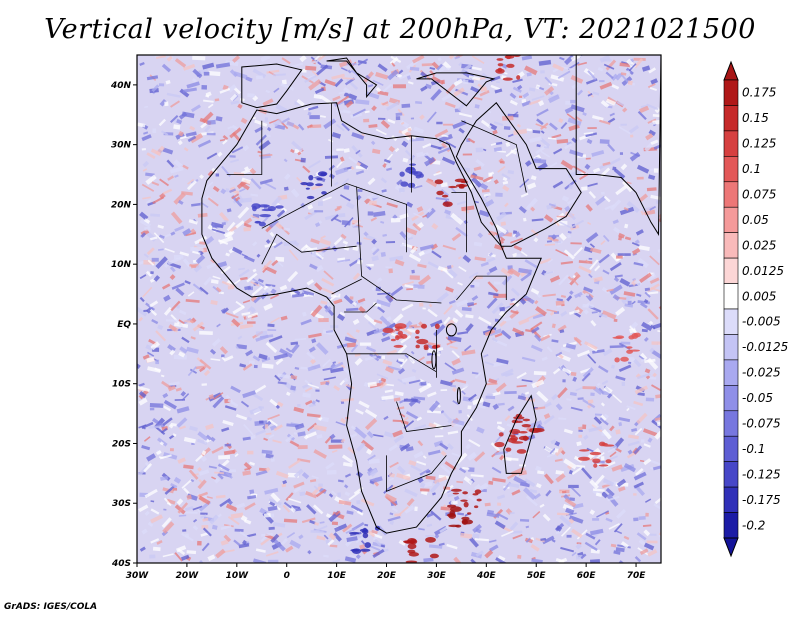  What do you see at coordinates (451, 330) in the screenshot?
I see `lake-victoria` at bounding box center [451, 330].